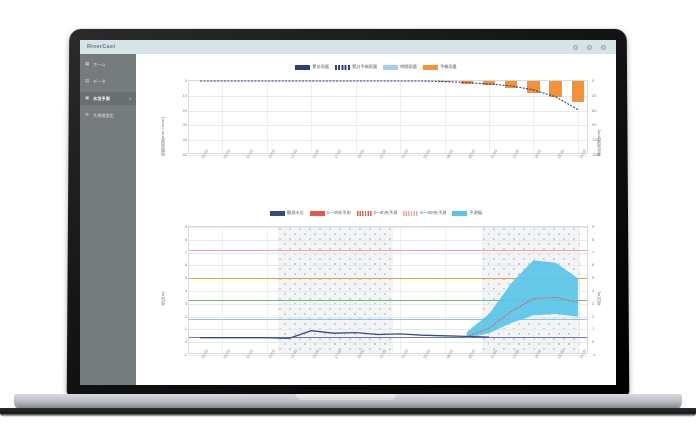  I want to click on app-header: RiverCast, so click(348, 47).